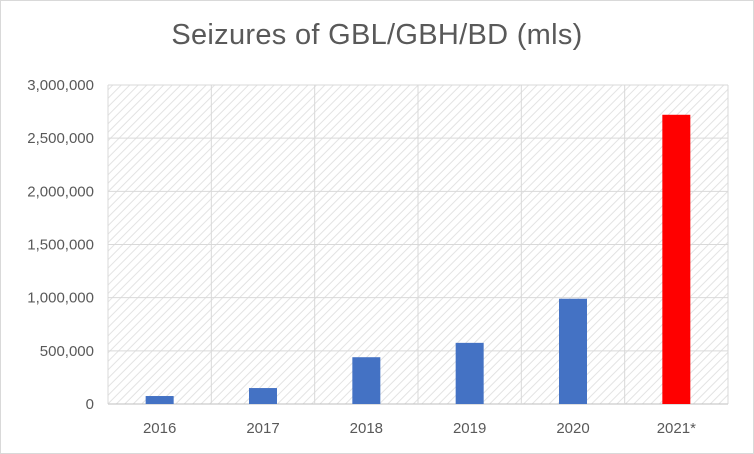 This screenshot has width=754, height=454. What do you see at coordinates (263, 396) in the screenshot?
I see `bar-2017` at bounding box center [263, 396].